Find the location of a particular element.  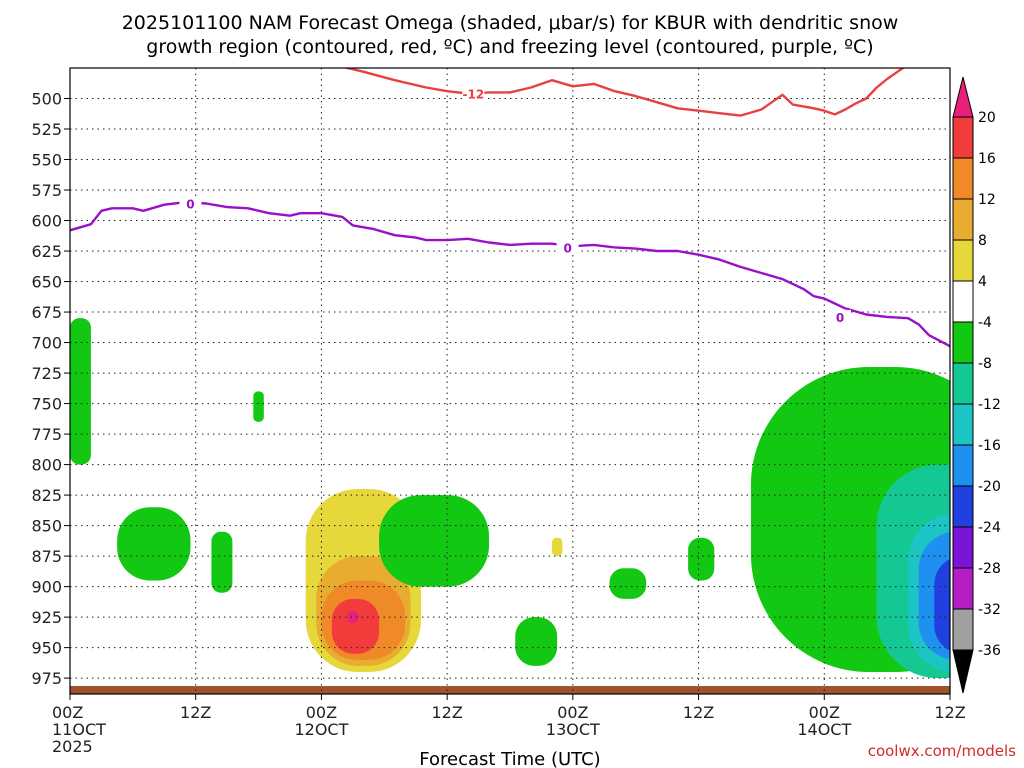

y-tick-label-900: 900 is located at coordinates (46, 587).